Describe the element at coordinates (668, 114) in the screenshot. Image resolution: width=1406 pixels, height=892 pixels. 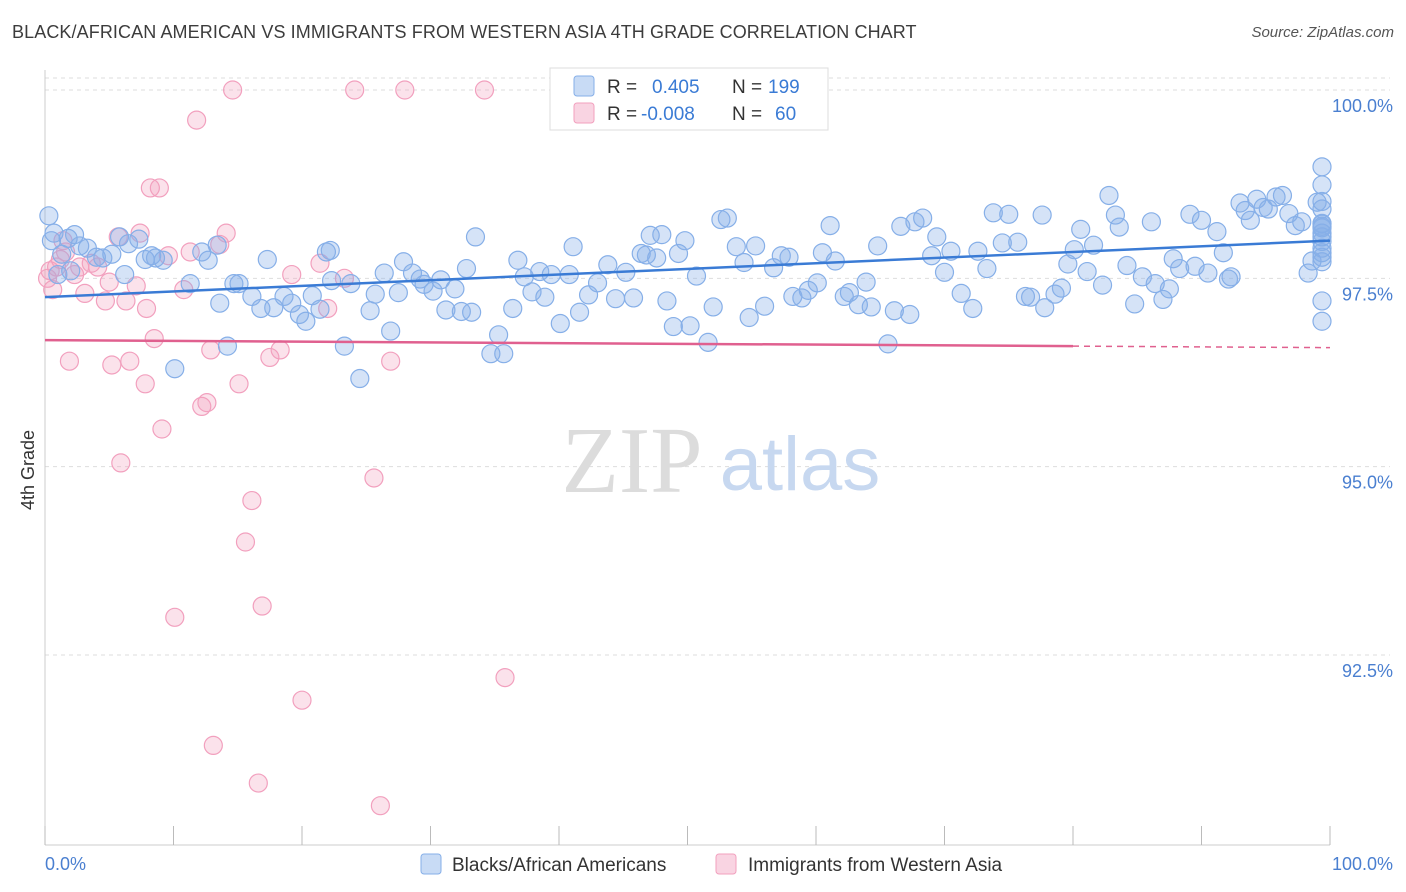
I see `legend-r-value-2: -0.008` at that location.